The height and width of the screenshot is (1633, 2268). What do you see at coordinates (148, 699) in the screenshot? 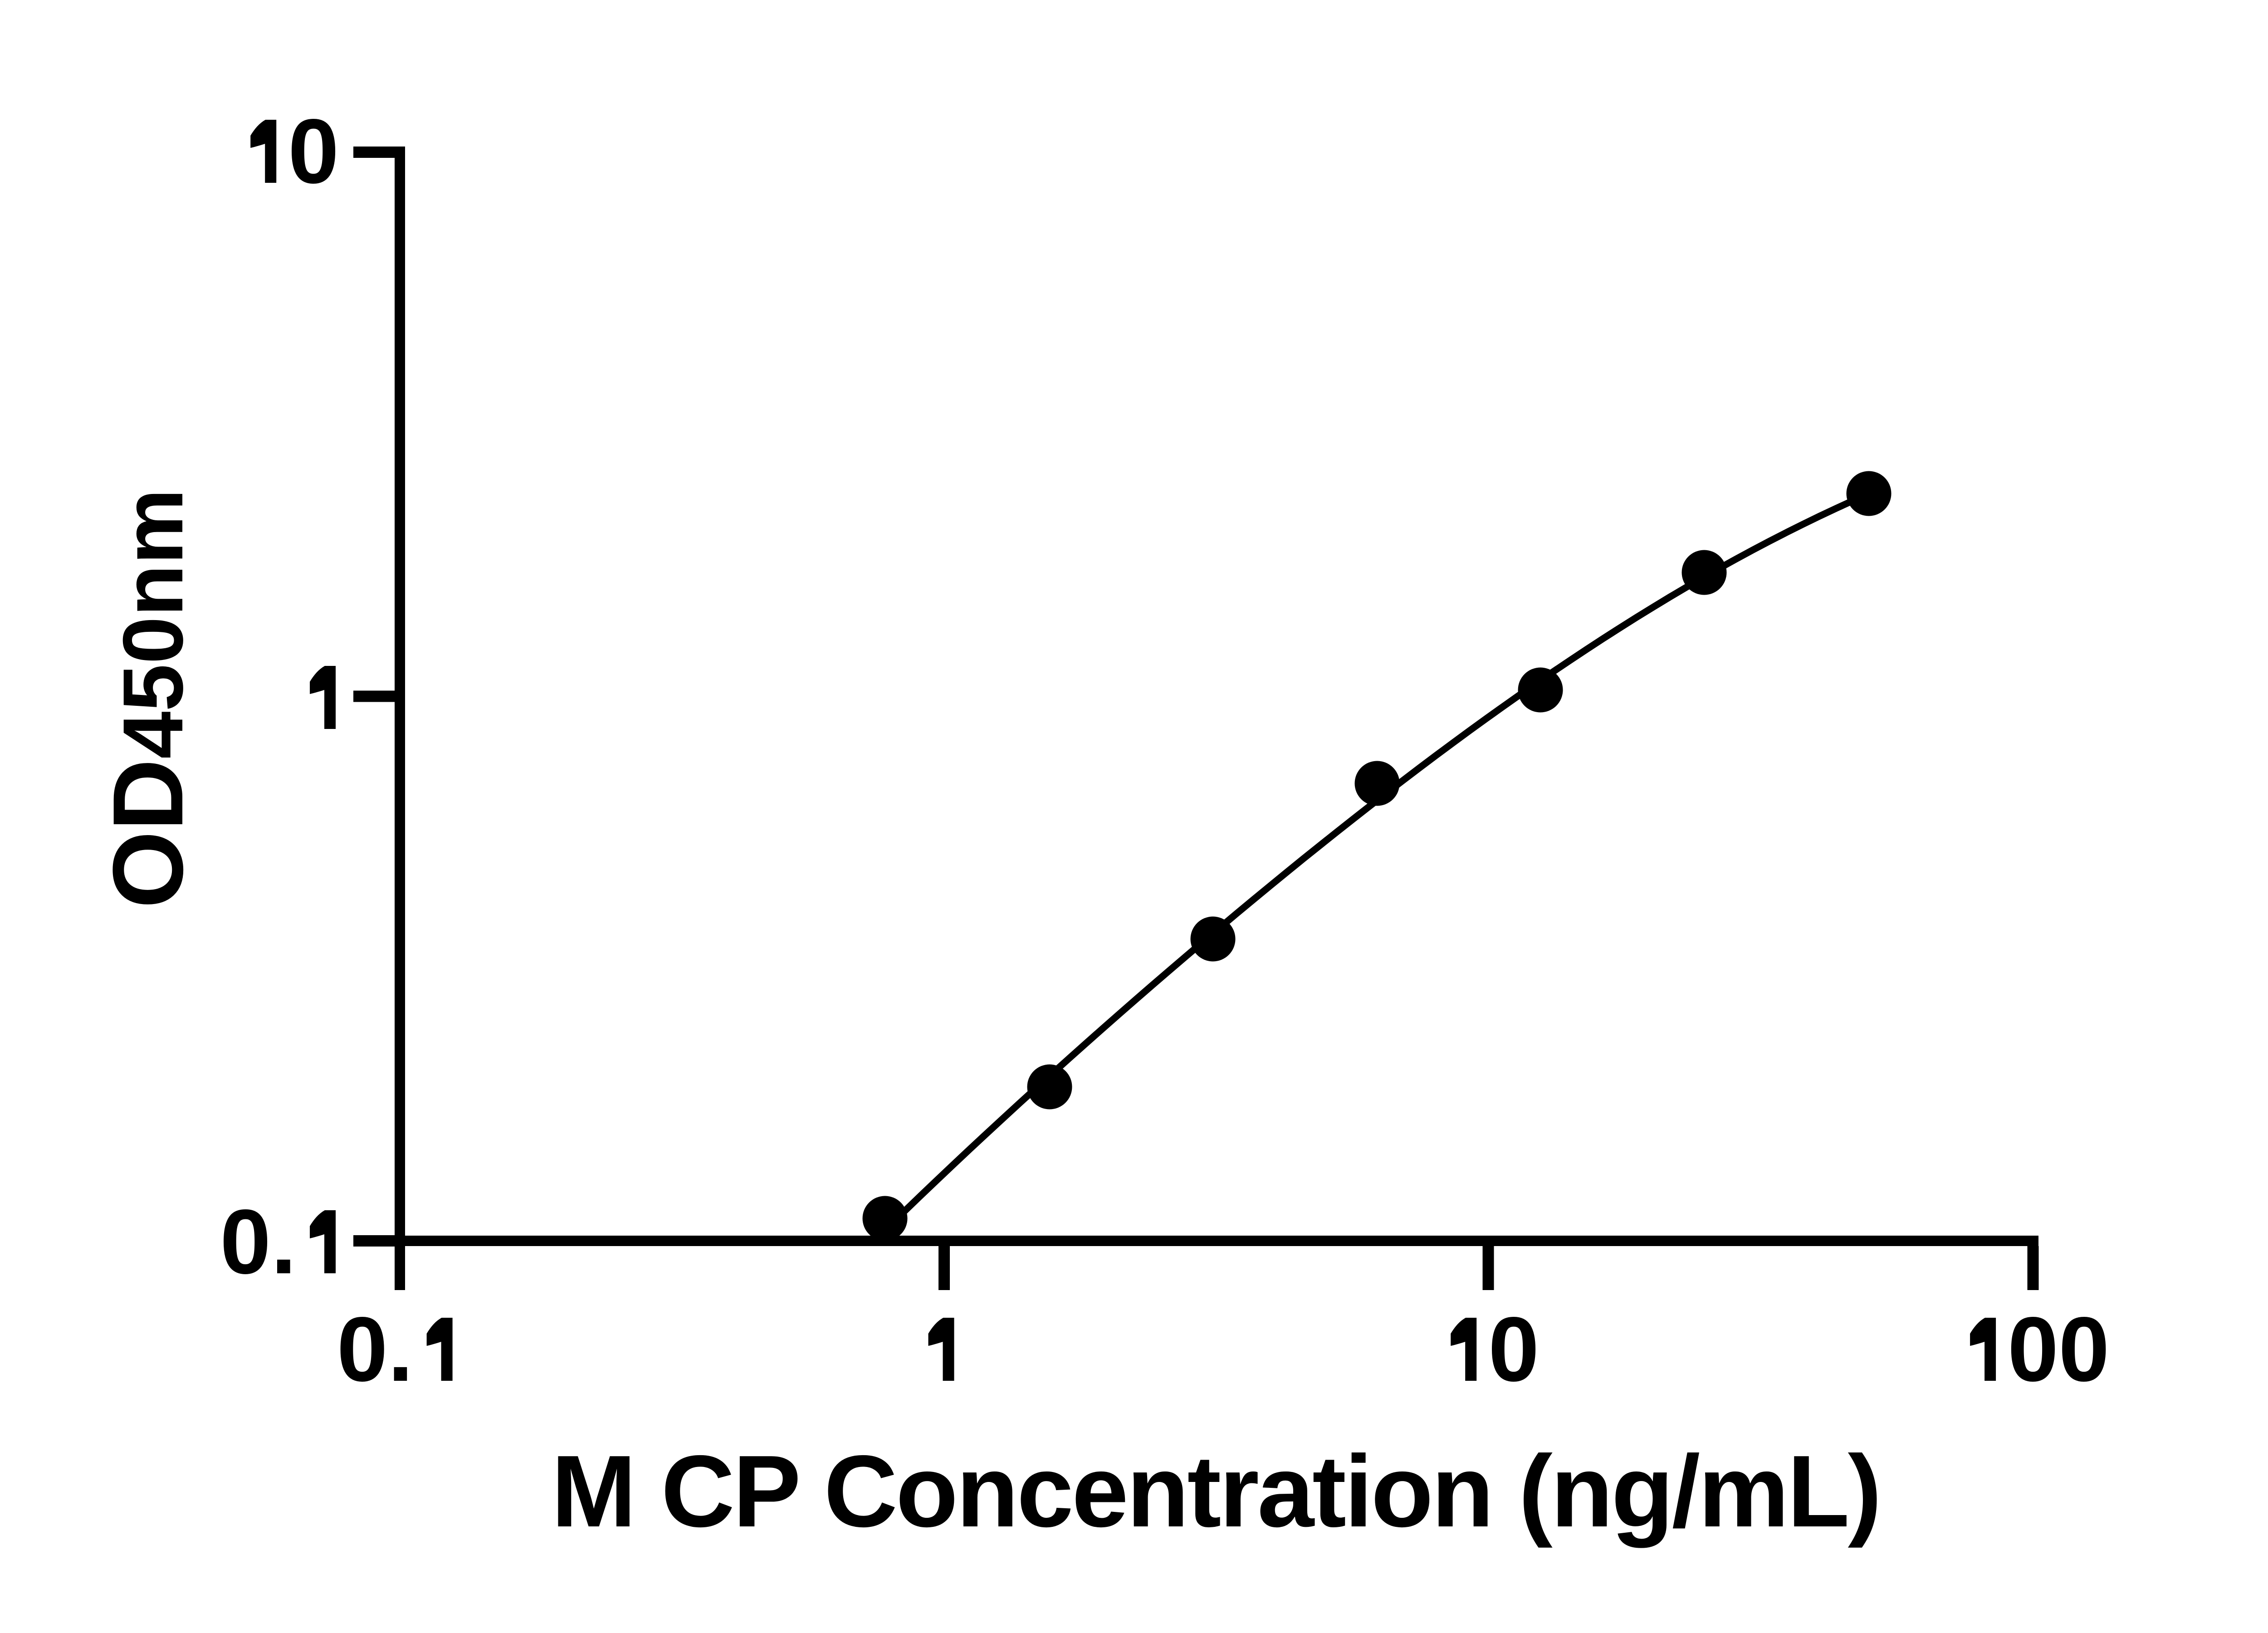
I see `svg-text: OD450nm` at bounding box center [148, 699].